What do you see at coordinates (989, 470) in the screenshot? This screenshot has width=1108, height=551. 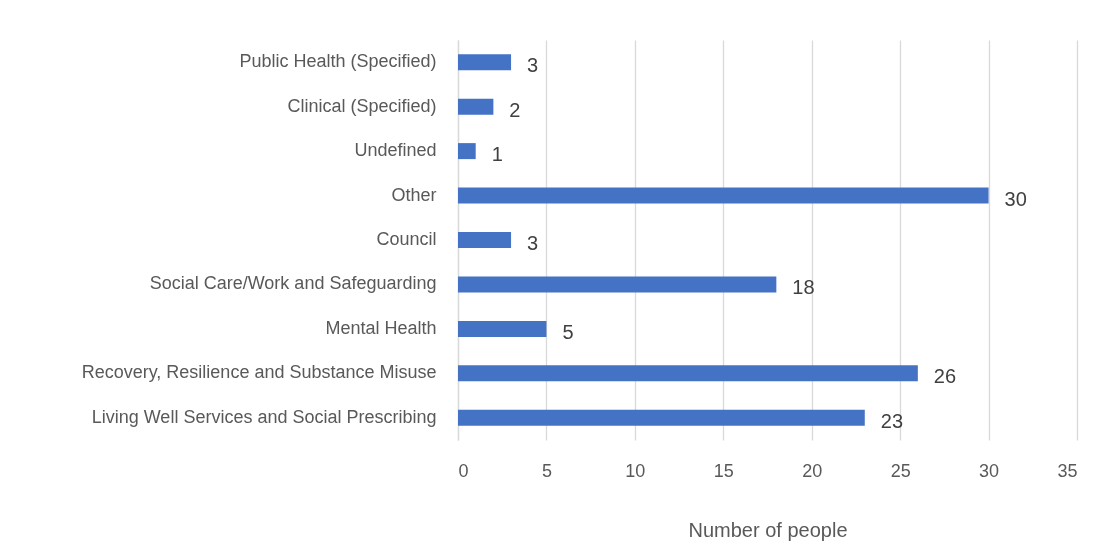 I see `x-tick-label: 30` at bounding box center [989, 470].